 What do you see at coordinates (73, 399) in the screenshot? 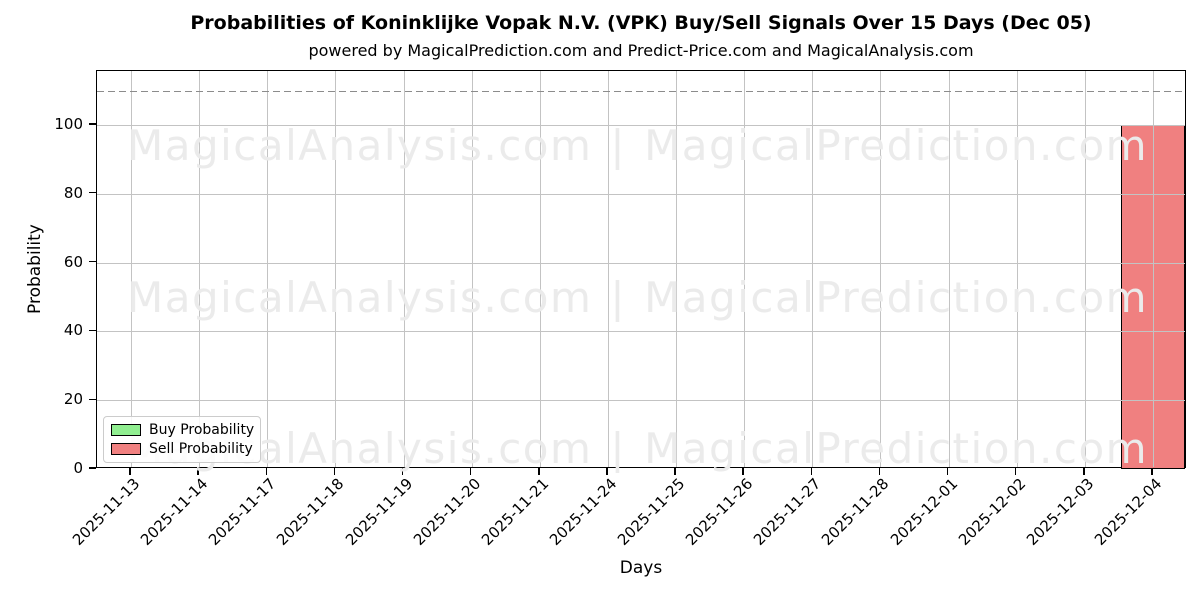
I see `y-tick-label: 20` at bounding box center [73, 399].